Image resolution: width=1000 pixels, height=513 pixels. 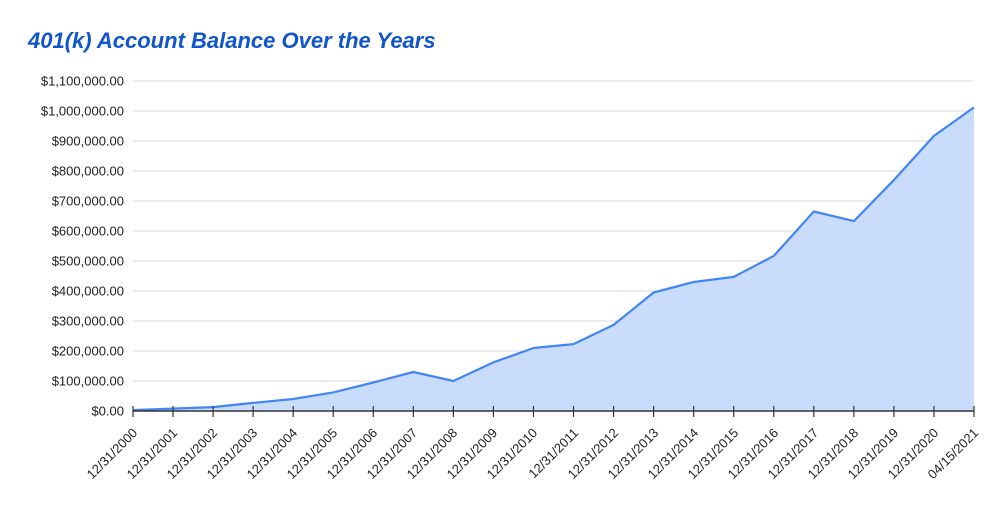 What do you see at coordinates (232, 40) in the screenshot?
I see `chart-title: 401(k) Account Balance Over the Years` at bounding box center [232, 40].